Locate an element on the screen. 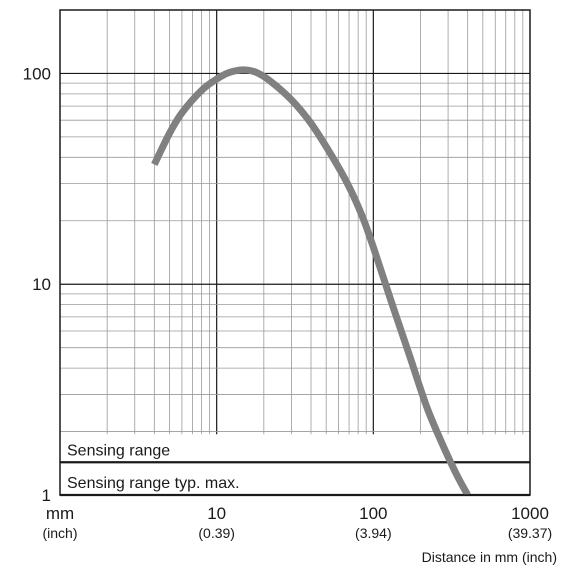  y-tick-label: 10 is located at coordinates (41, 284).